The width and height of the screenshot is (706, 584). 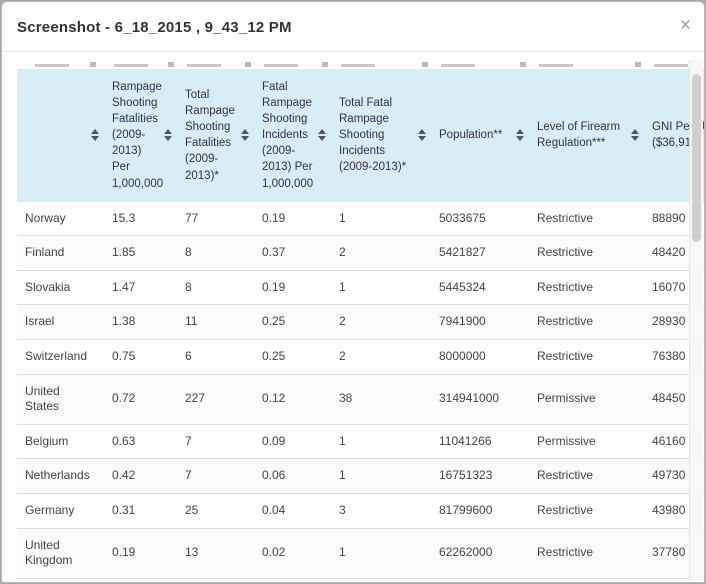 What do you see at coordinates (140, 357) in the screenshot?
I see `value-cell: 0.75` at bounding box center [140, 357].